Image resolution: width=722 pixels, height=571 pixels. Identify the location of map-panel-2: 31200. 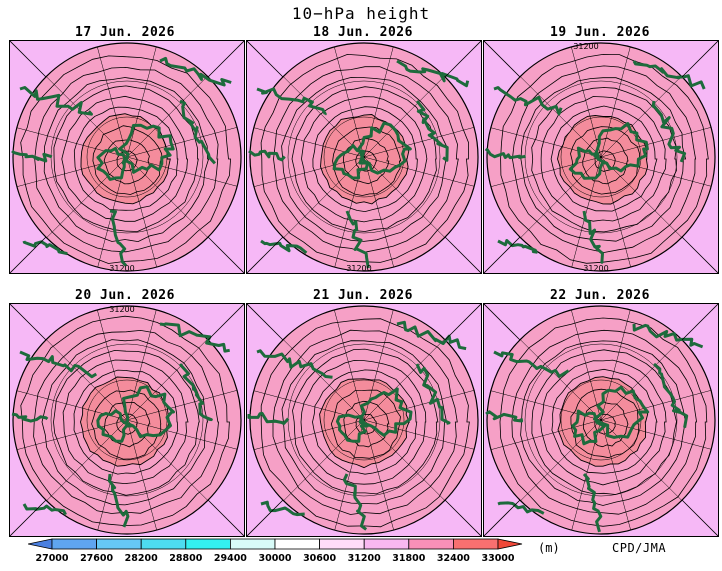
(364, 157).